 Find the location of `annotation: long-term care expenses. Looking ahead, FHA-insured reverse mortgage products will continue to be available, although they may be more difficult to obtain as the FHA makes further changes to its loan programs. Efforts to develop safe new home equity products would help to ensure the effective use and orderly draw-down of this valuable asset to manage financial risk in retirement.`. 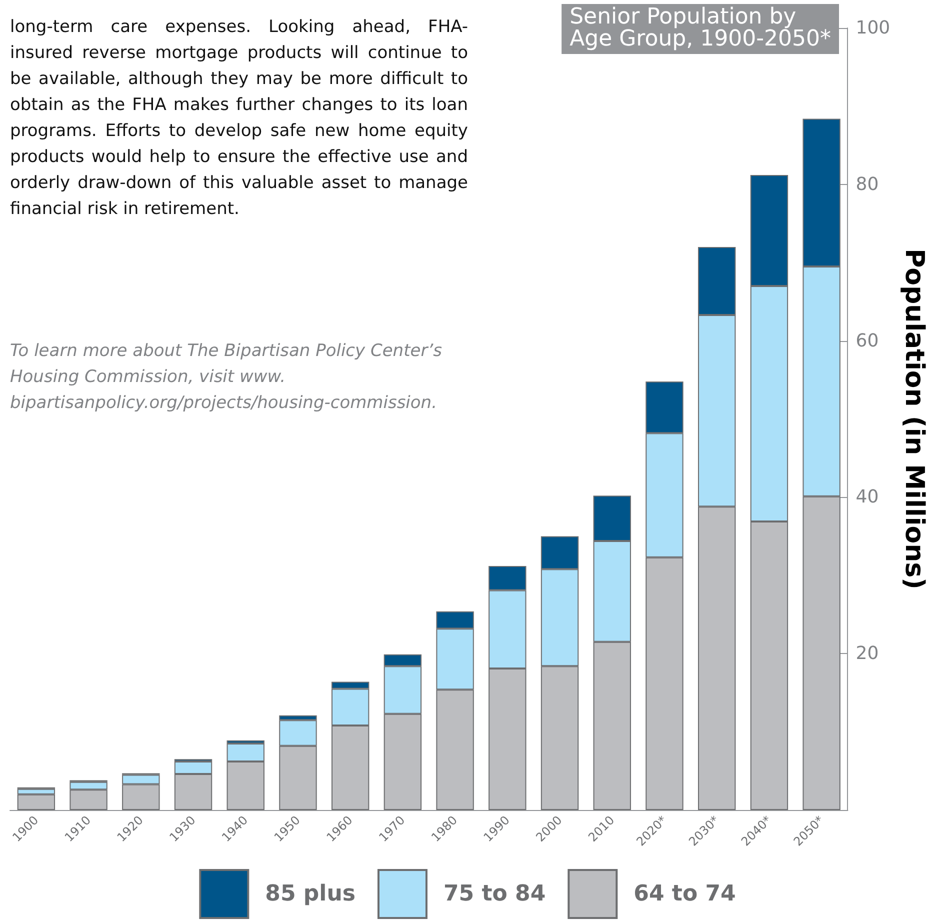

annotation: long-term care expenses. Looking ahead, FHA-insured reverse mortgage products will continue to be available, although they may be more difficult to obtain as the FHA makes further changes to its loan programs. Efforts to develop safe new home equity products would help to ensure the effective use and orderly draw-down of this valuable asset to manage financial risk in retirement. is located at coordinates (239, 118).